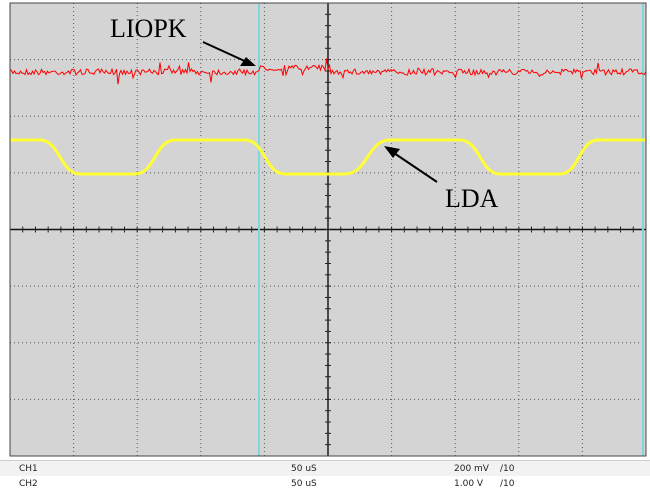 This screenshot has width=650, height=494. What do you see at coordinates (28, 469) in the screenshot?
I see `channel-name: CH1` at bounding box center [28, 469].